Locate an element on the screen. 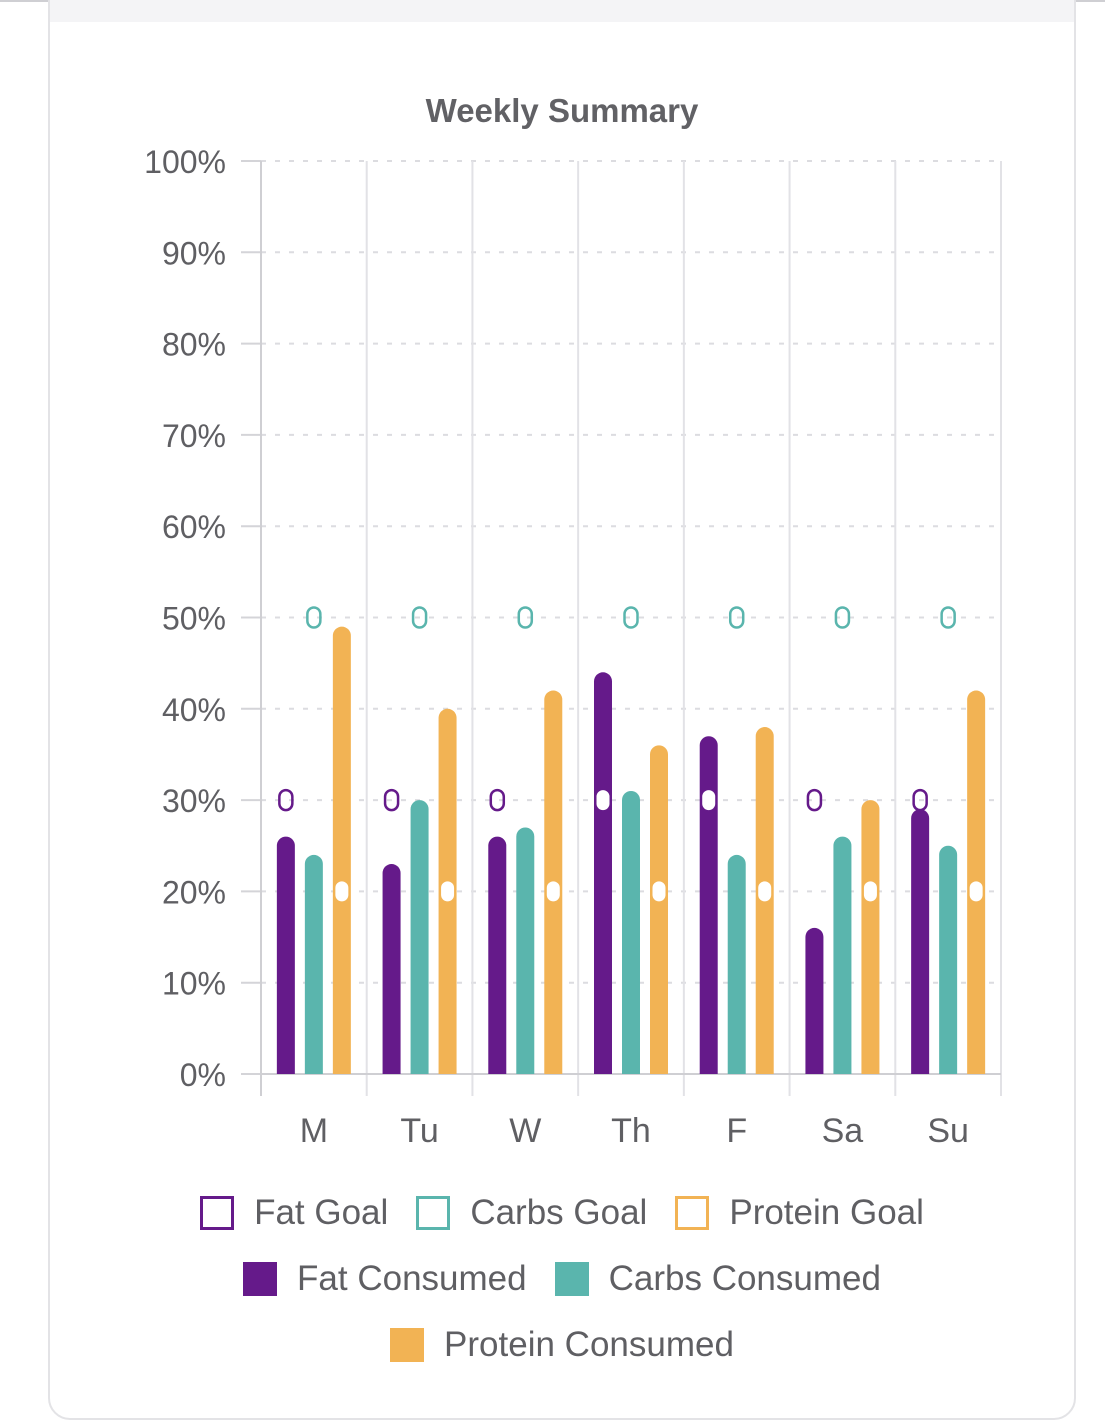 Image resolution: width=1105 pixels, height=1420 pixels. y-tick-label: 40% is located at coordinates (194, 710).